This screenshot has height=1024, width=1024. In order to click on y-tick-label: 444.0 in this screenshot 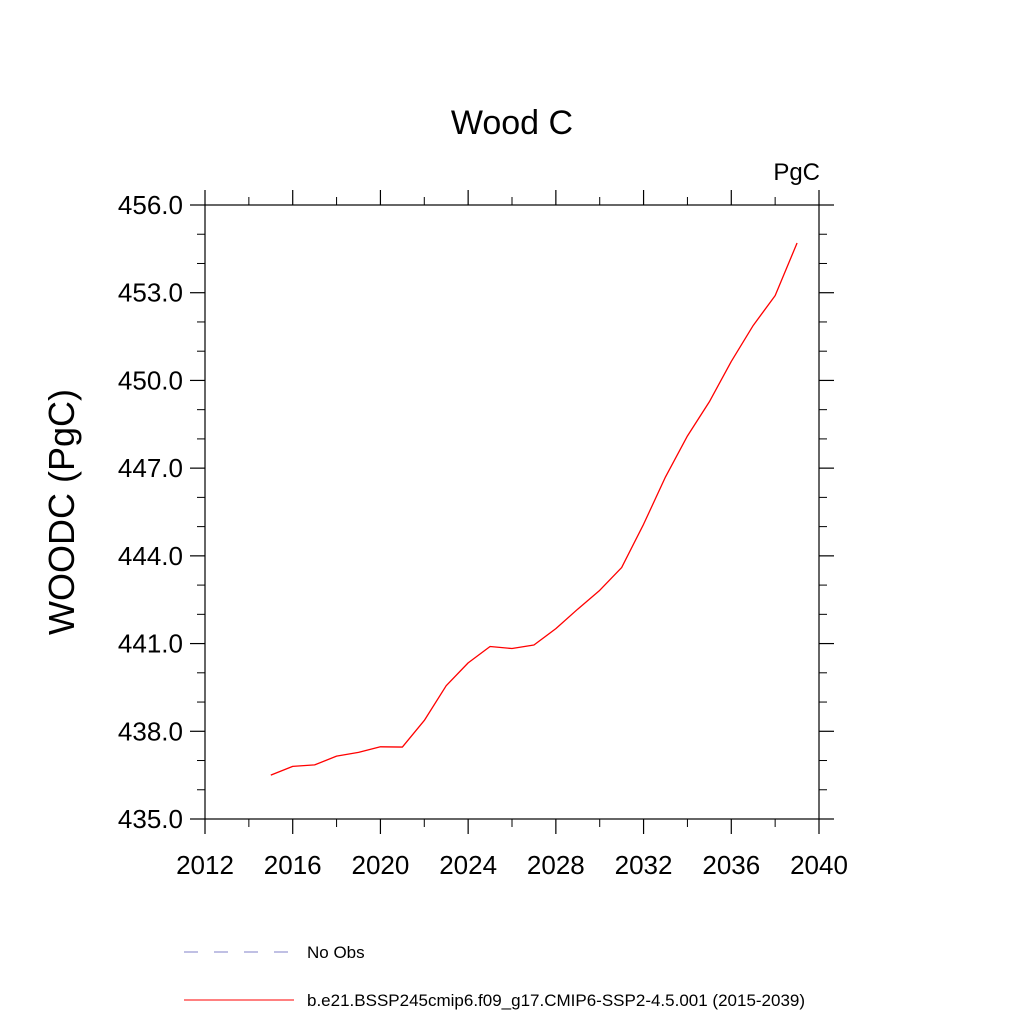, I will do `click(150, 556)`.